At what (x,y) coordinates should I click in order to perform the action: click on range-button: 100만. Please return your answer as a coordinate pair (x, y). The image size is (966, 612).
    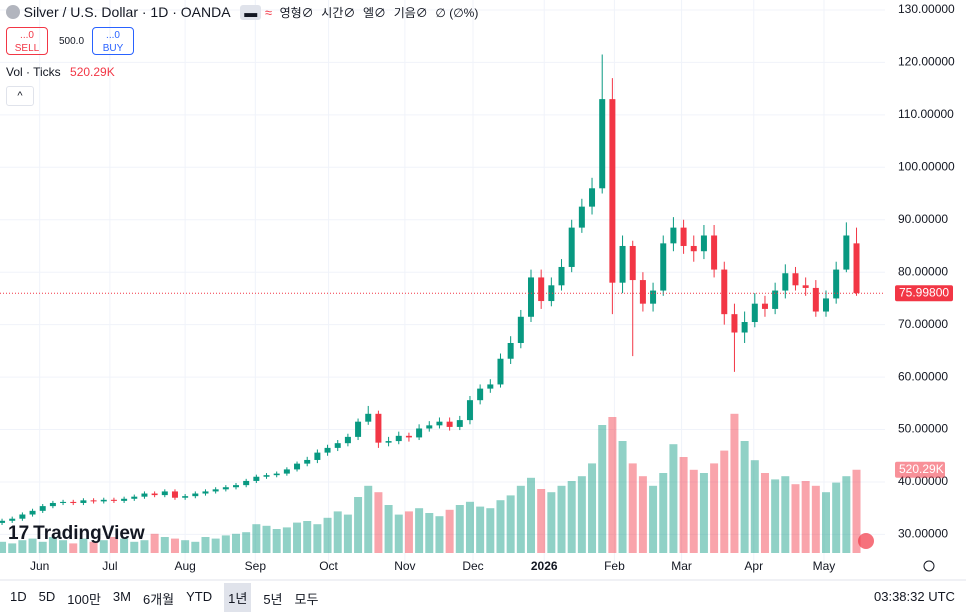
    Looking at the image, I should click on (84, 599).